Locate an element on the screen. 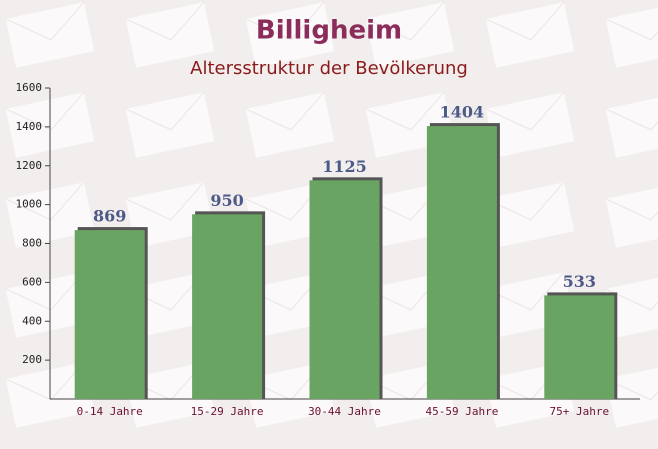 This screenshot has height=449, width=658. chart-title: Billigheim is located at coordinates (329, 31).